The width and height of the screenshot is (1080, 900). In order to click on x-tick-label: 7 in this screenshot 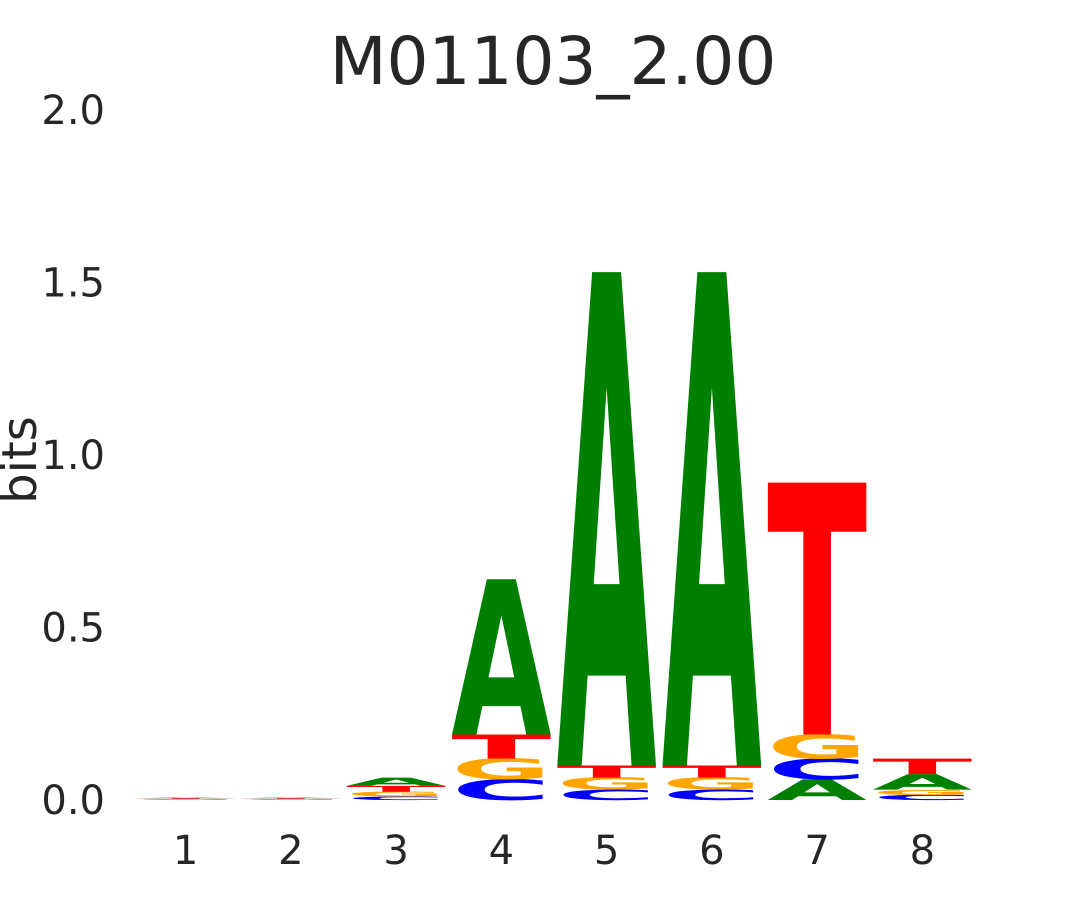, I will do `click(816, 851)`.